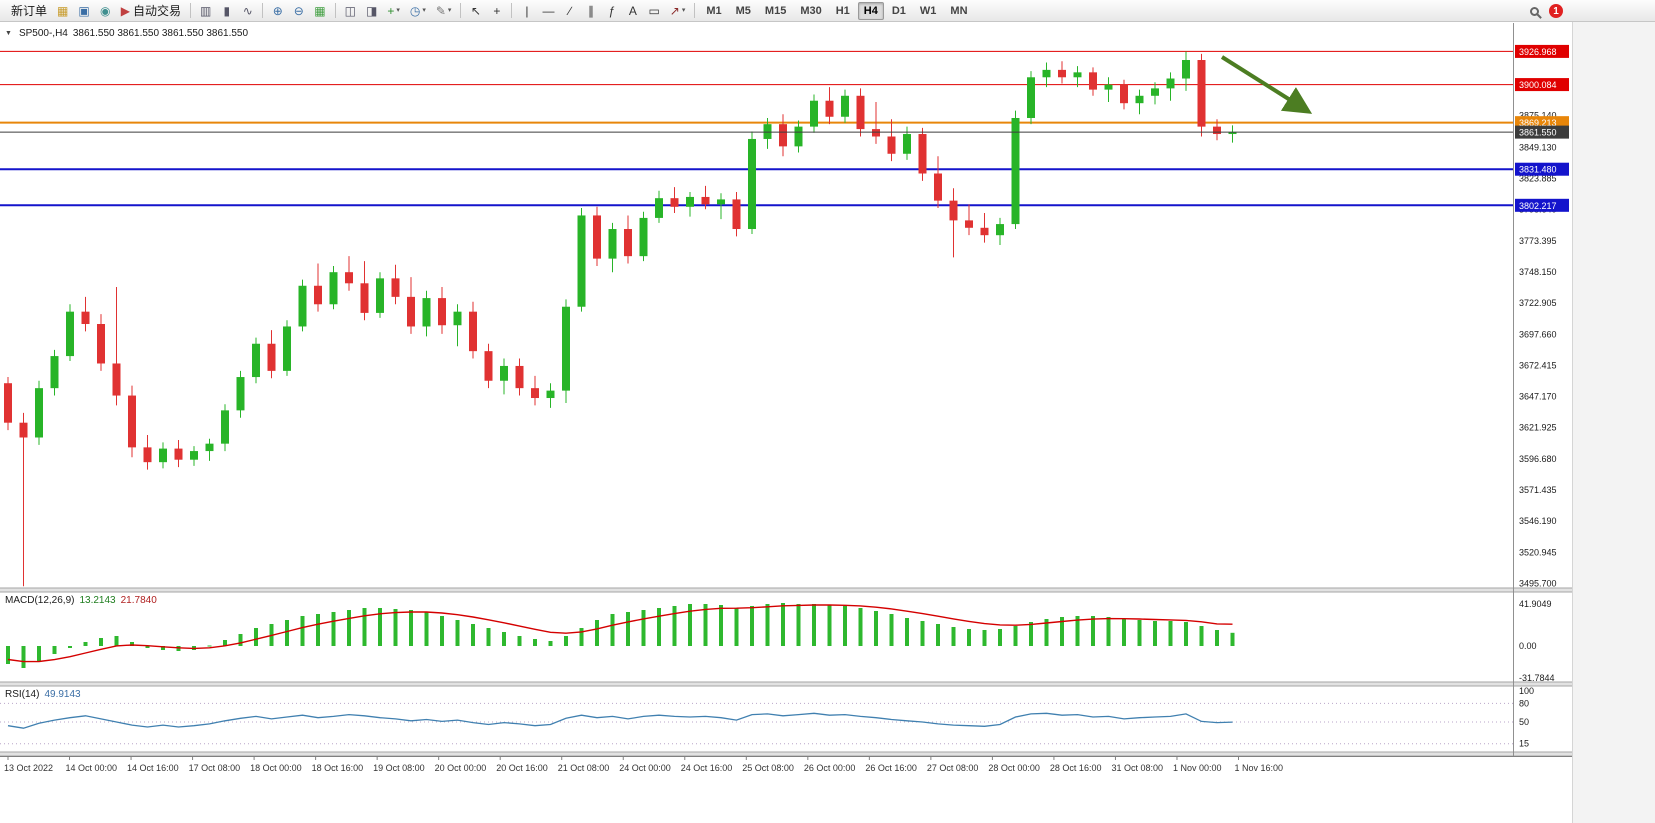 This screenshot has height=823, width=1655. Describe the element at coordinates (151, 10) in the screenshot. I see `autotrading-button: ▶ 自动交易` at that location.